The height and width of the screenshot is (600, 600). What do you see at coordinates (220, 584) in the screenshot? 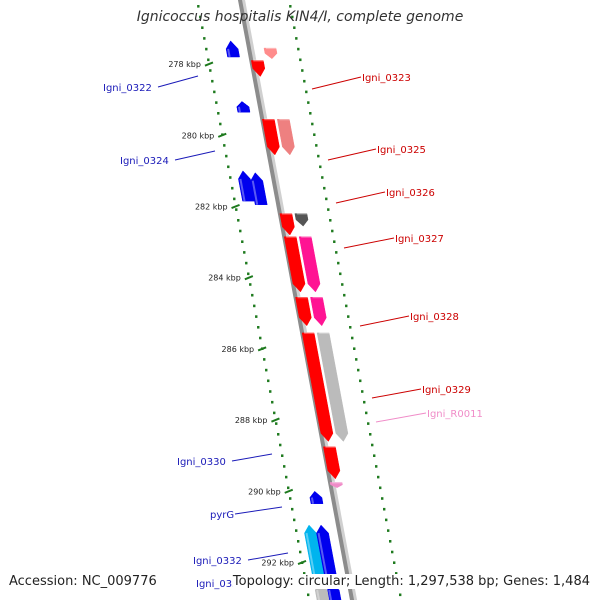
I see `gene-label: Igni_0333` at bounding box center [220, 584].